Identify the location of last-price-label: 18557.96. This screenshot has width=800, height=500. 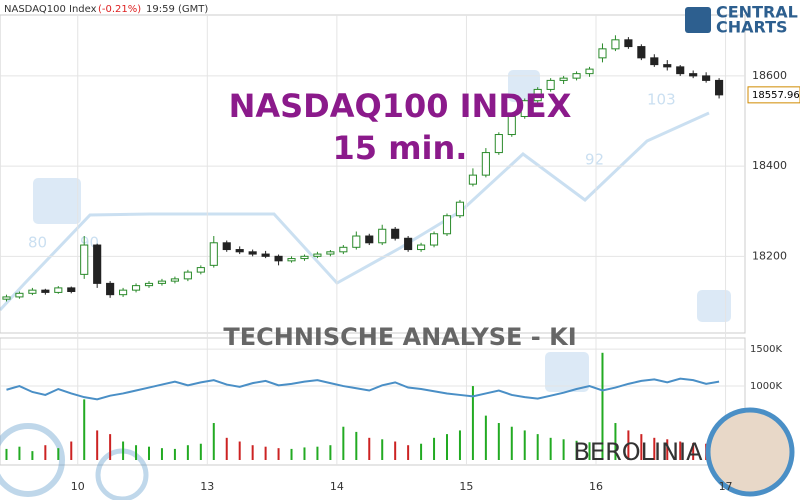
(776, 95).